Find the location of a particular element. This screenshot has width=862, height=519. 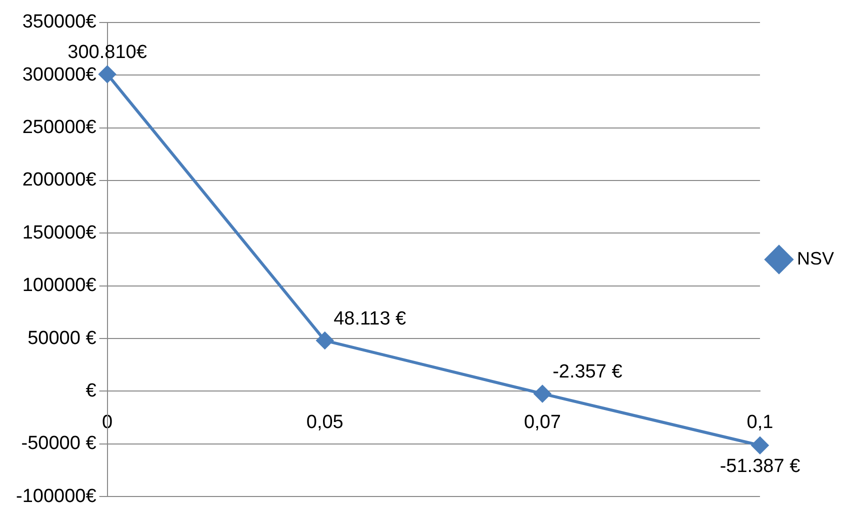

y-tick-label: 350000€ is located at coordinates (59, 22).